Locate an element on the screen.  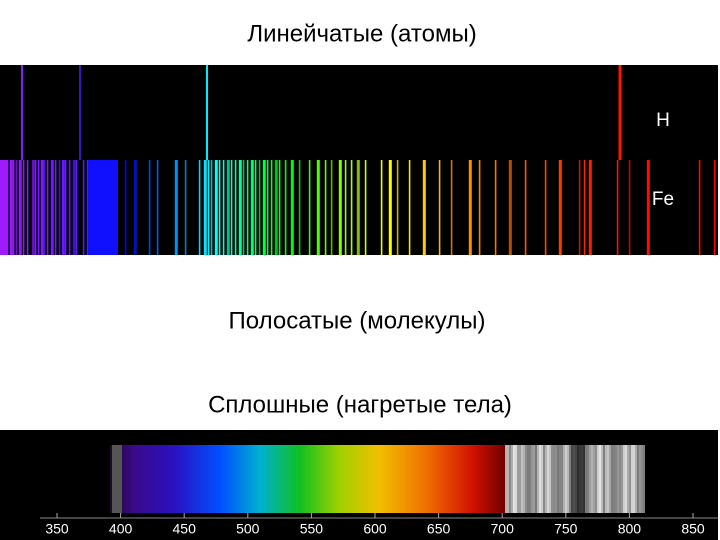
spectrum-label: H is located at coordinates (663, 120).